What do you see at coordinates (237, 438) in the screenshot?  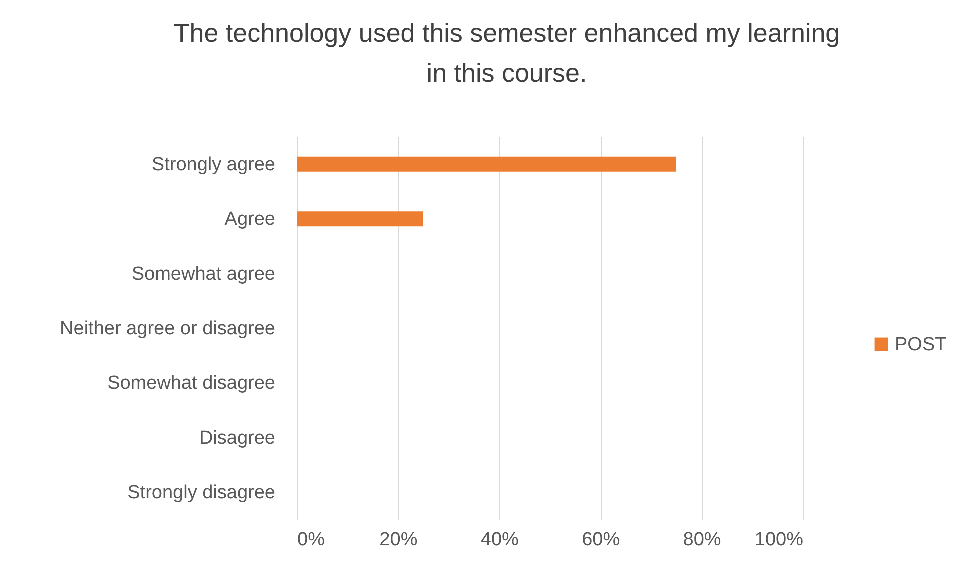 I see `y-tick-label: Disagree` at bounding box center [237, 438].